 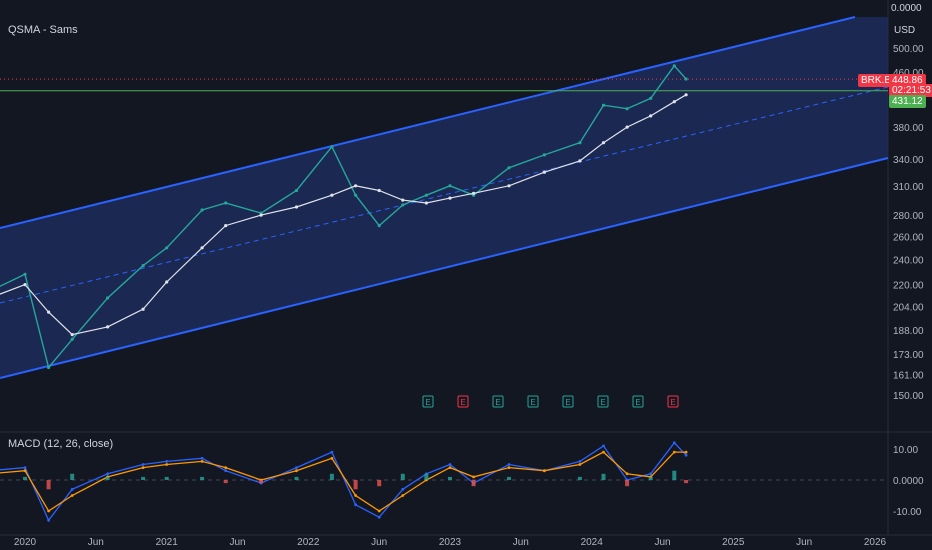 What do you see at coordinates (907, 80) in the screenshot?
I see `price-tag: 448.86` at bounding box center [907, 80].